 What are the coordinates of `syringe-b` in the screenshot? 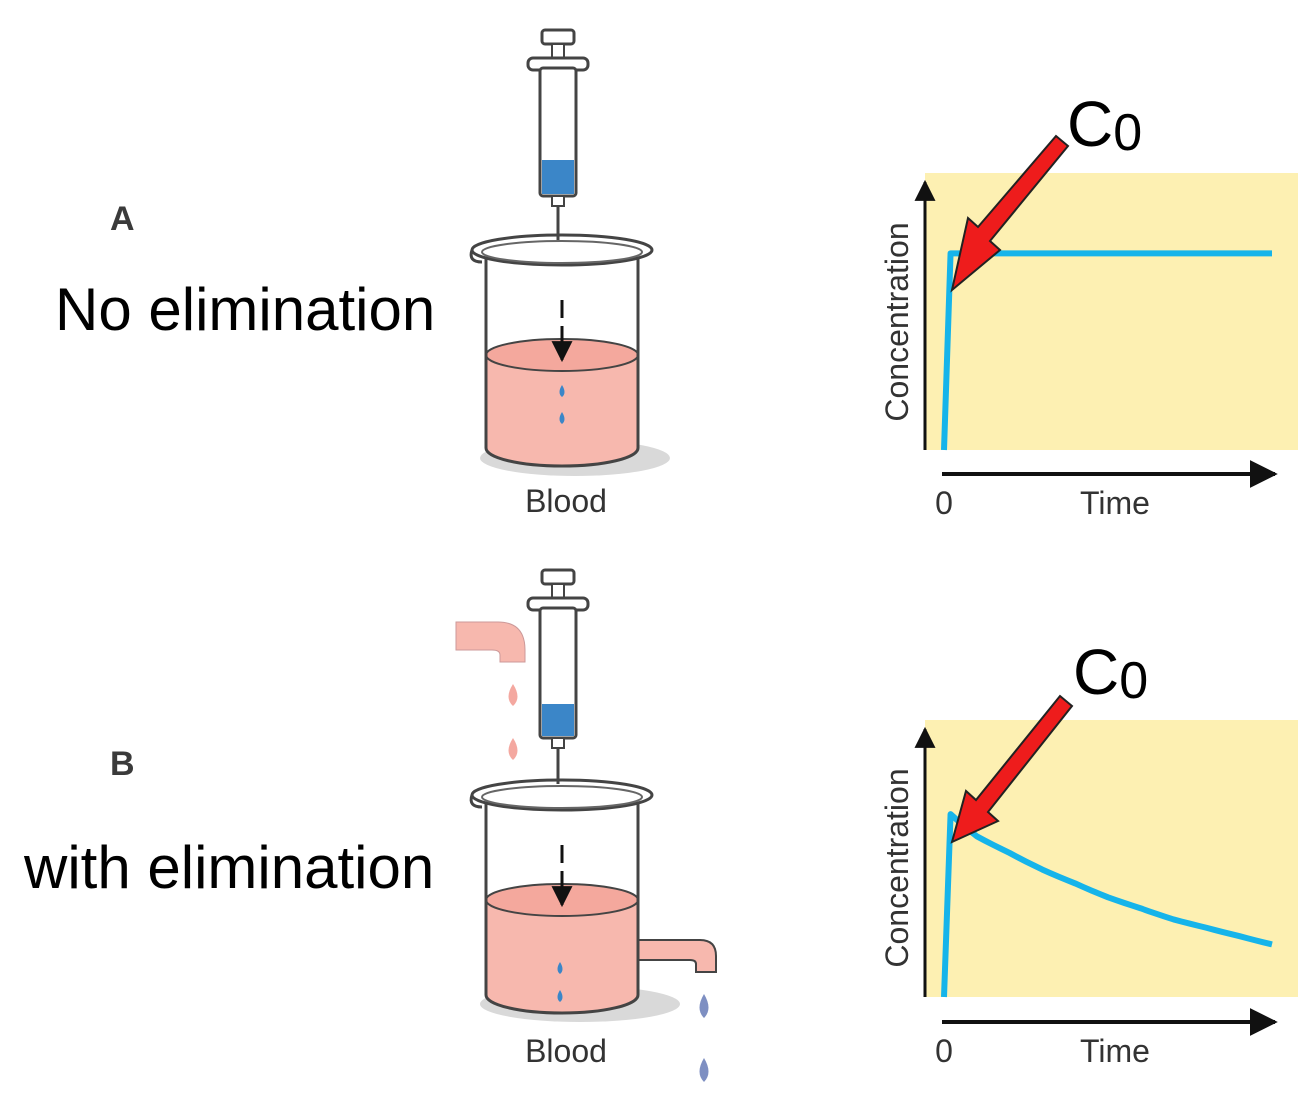 It's located at (558, 676).